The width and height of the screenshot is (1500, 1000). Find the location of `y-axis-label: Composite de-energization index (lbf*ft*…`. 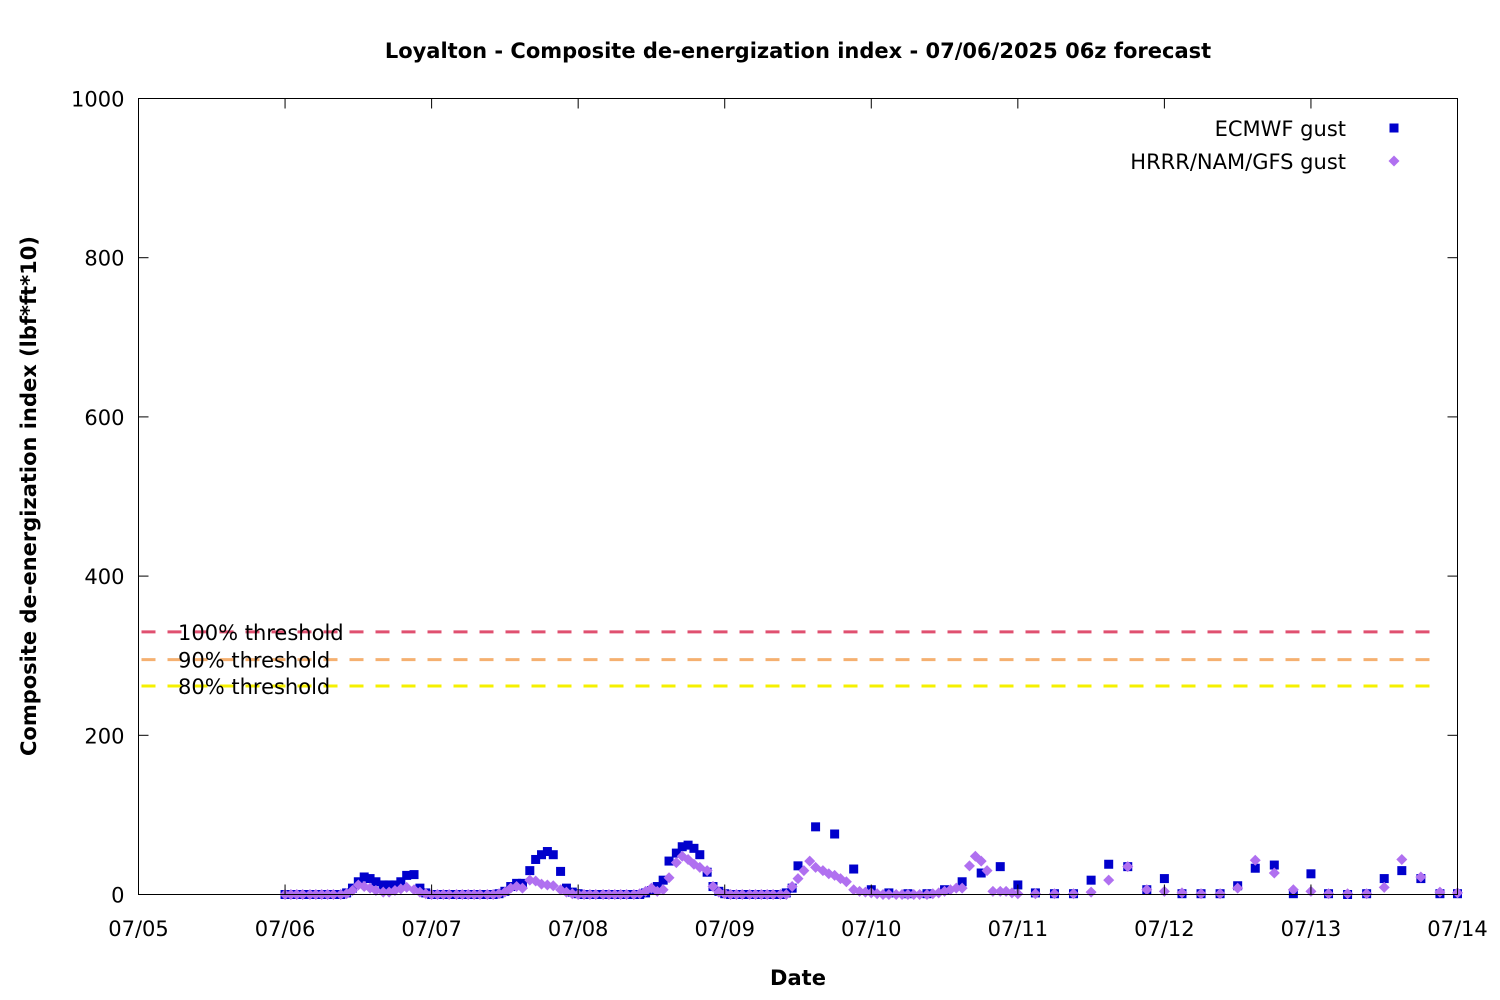

y-axis-label: Composite de-energization index (lbf*ft*… is located at coordinates (29, 496).